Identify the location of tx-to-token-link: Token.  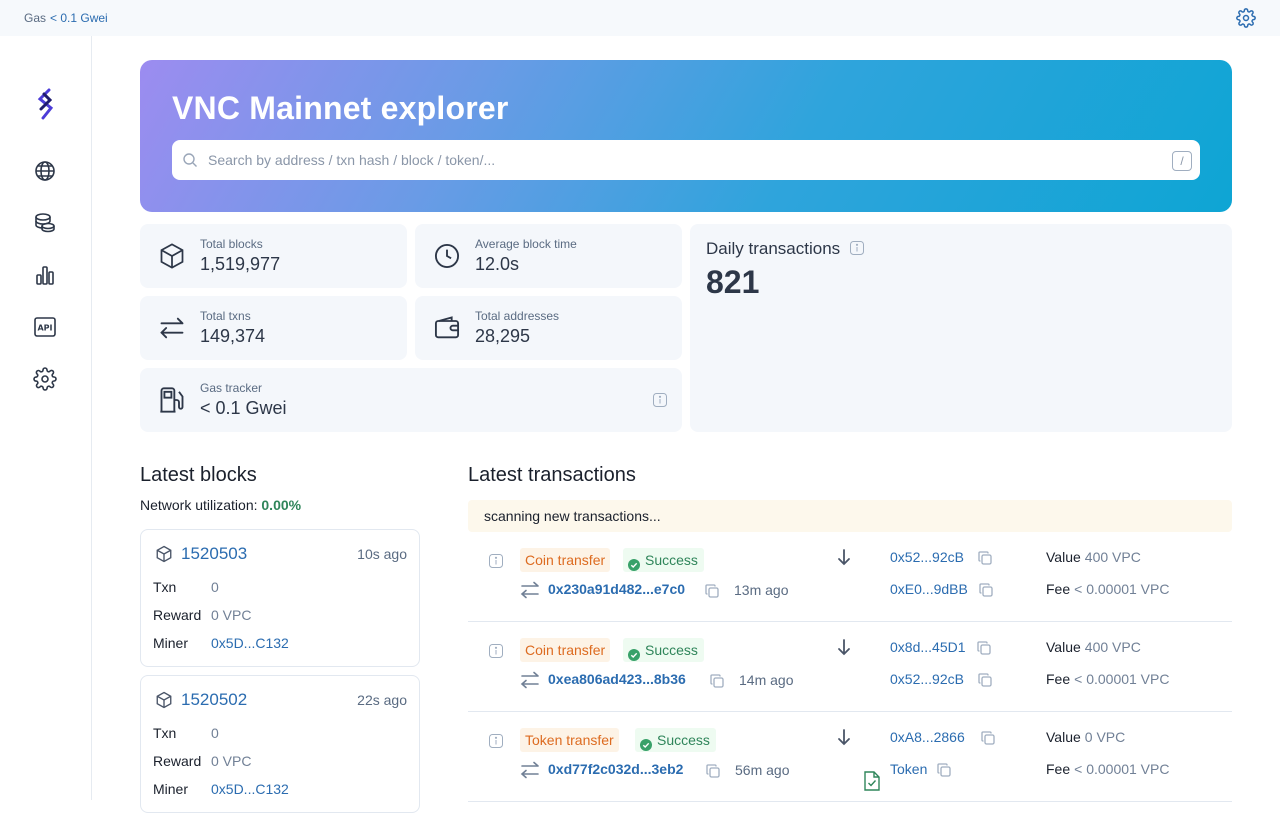
(909, 769).